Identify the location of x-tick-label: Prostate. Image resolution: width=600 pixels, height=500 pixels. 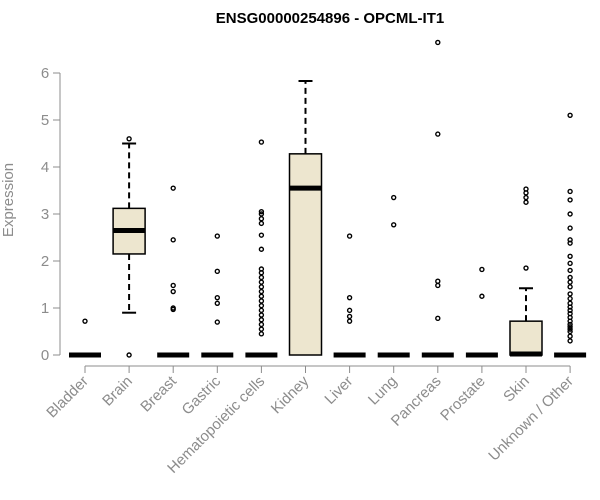
(463, 399).